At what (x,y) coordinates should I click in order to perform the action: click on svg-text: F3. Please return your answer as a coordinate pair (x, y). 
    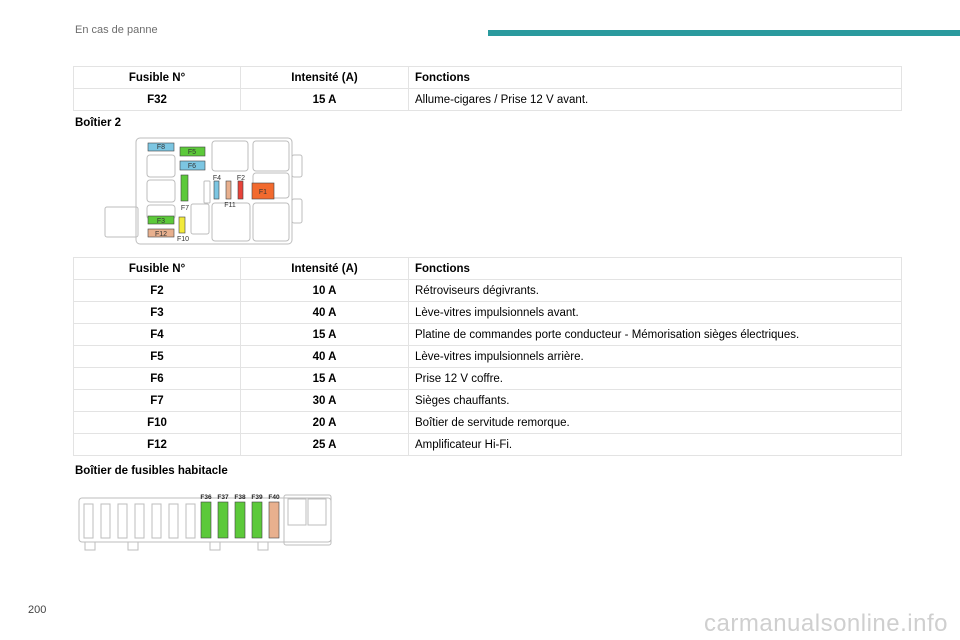
    Looking at the image, I should click on (161, 221).